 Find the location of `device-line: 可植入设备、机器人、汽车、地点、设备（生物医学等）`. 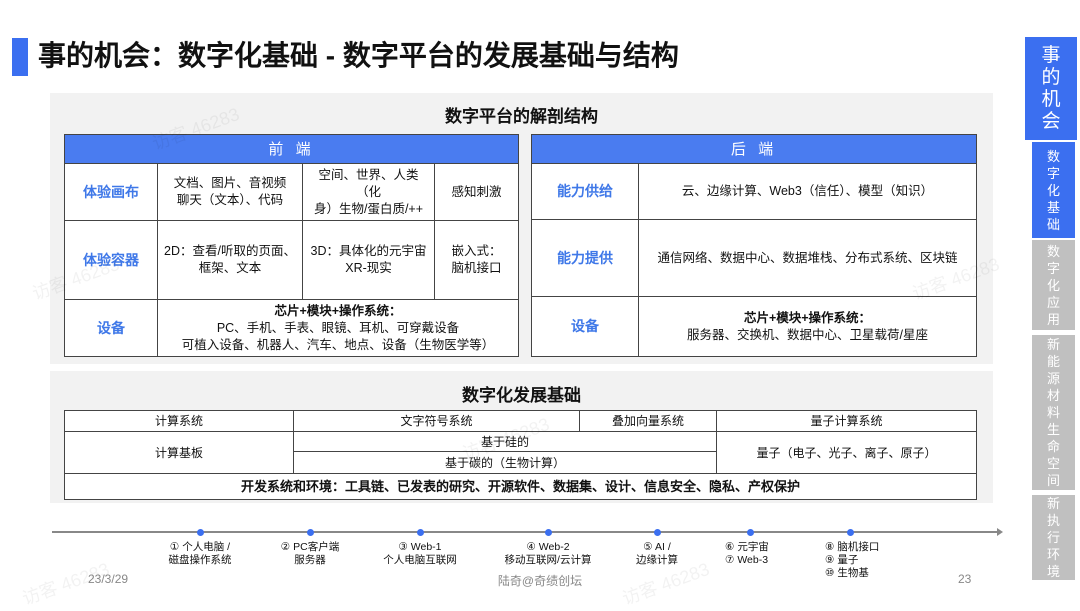

device-line: 可植入设备、机器人、汽车、地点、设备（生物医学等） is located at coordinates (338, 344).